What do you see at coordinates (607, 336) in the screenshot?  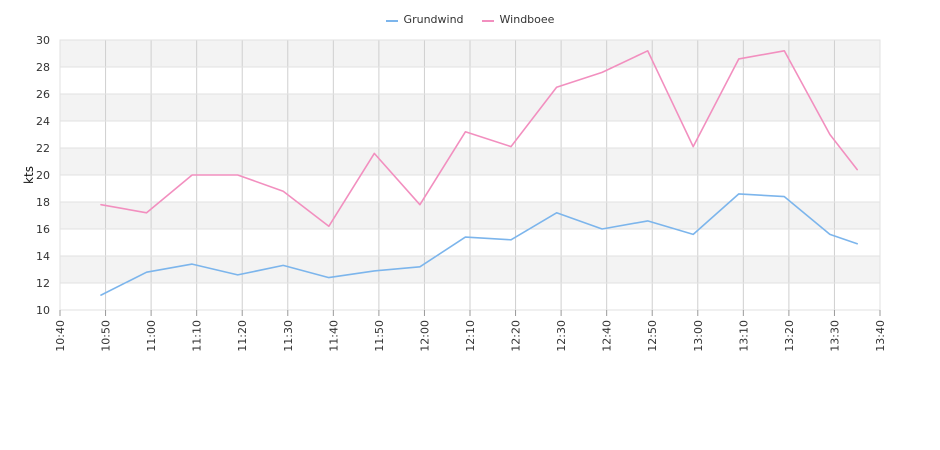 I see `x-tick-label: 12:40` at bounding box center [607, 336].